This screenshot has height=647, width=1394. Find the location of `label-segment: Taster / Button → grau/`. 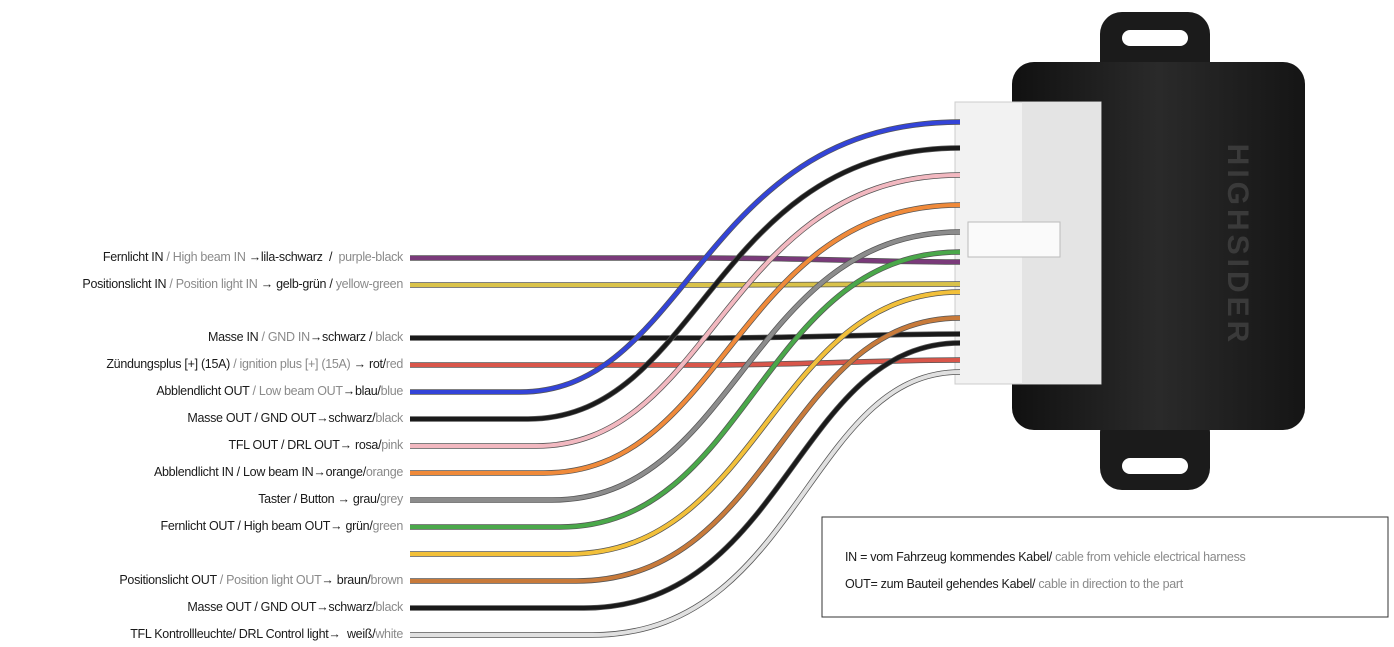

label-segment: Taster / Button → grau/ is located at coordinates (319, 499).